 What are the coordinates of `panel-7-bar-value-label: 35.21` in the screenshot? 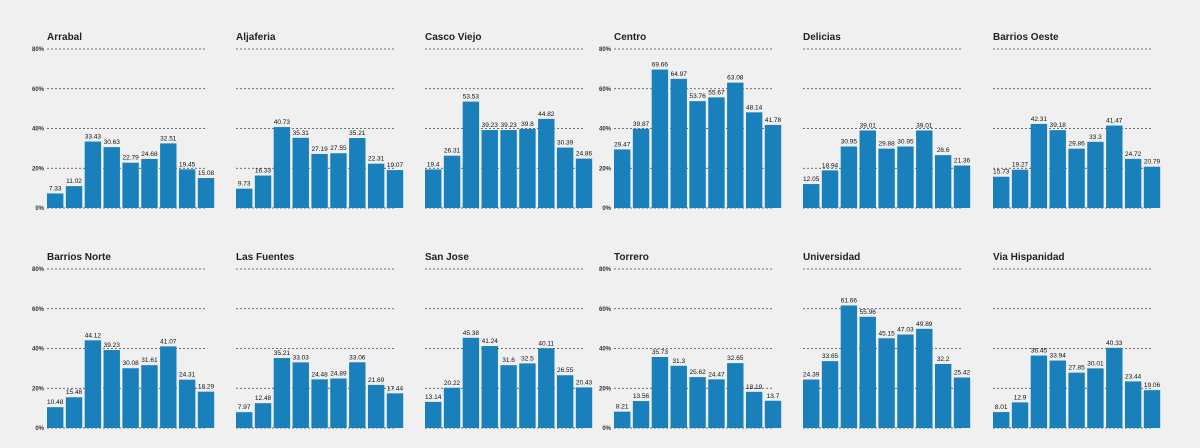 It's located at (282, 353).